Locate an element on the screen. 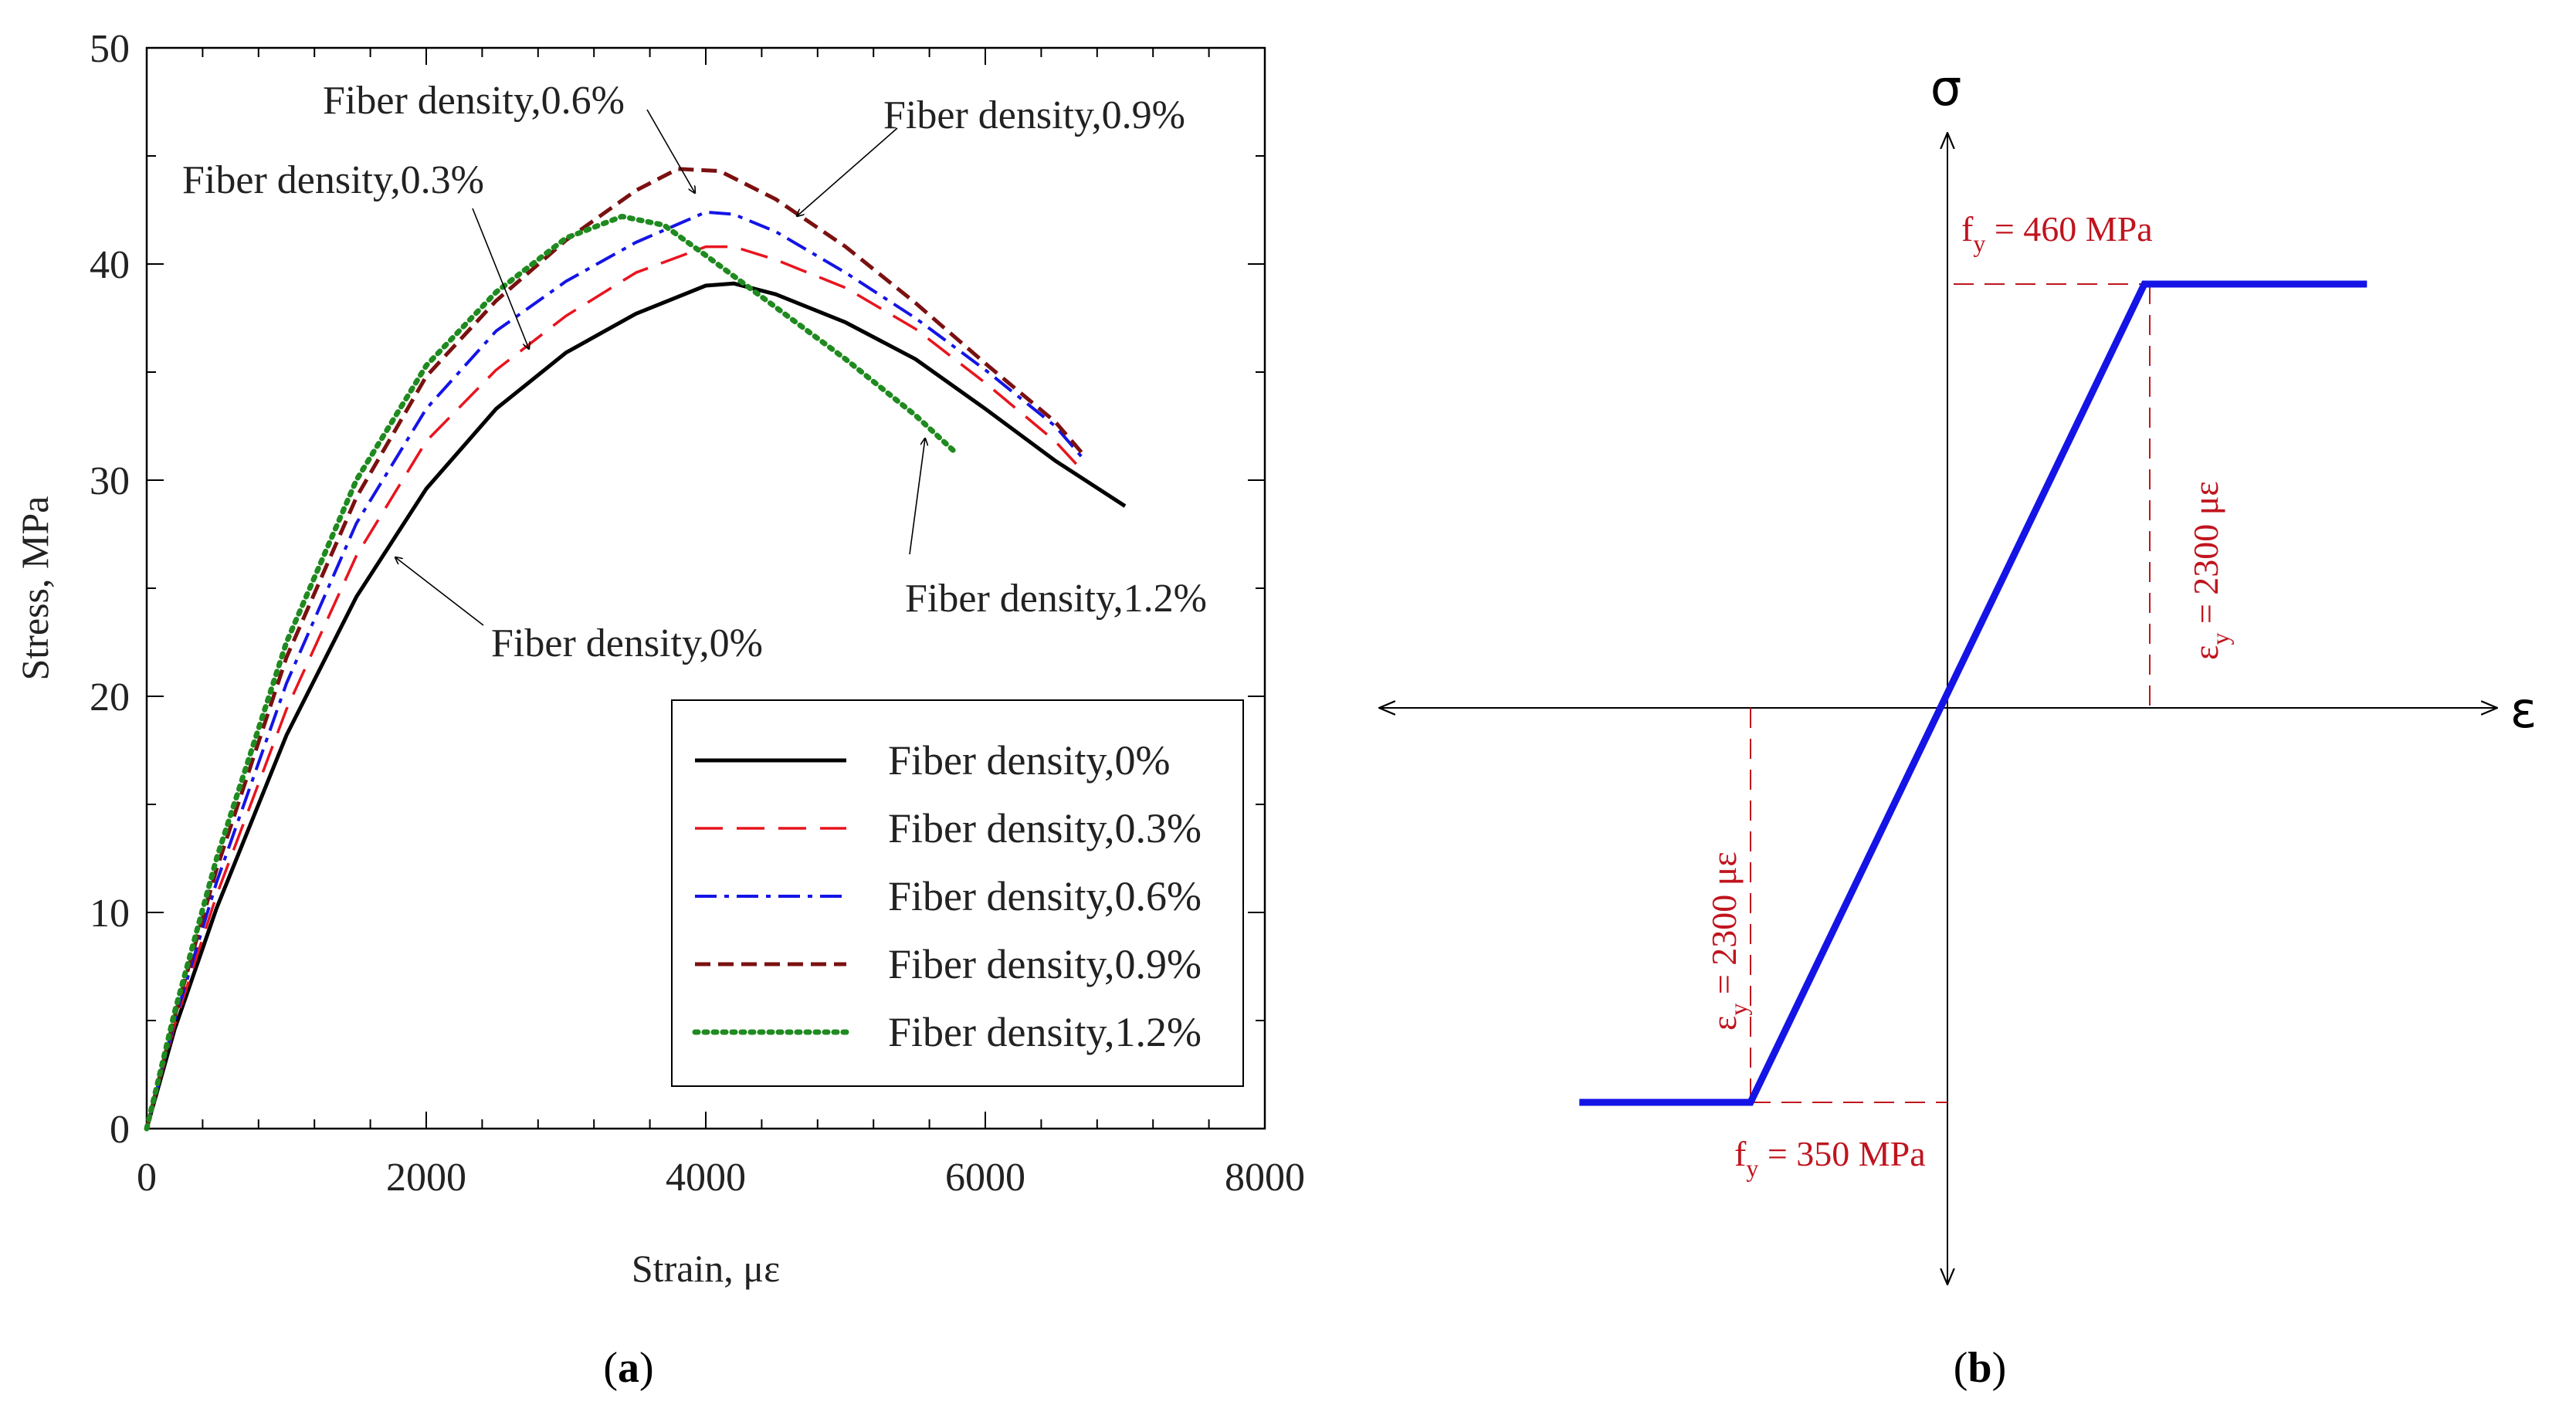  legend-label-4: Fiber density,1.2% is located at coordinates (1045, 1032).